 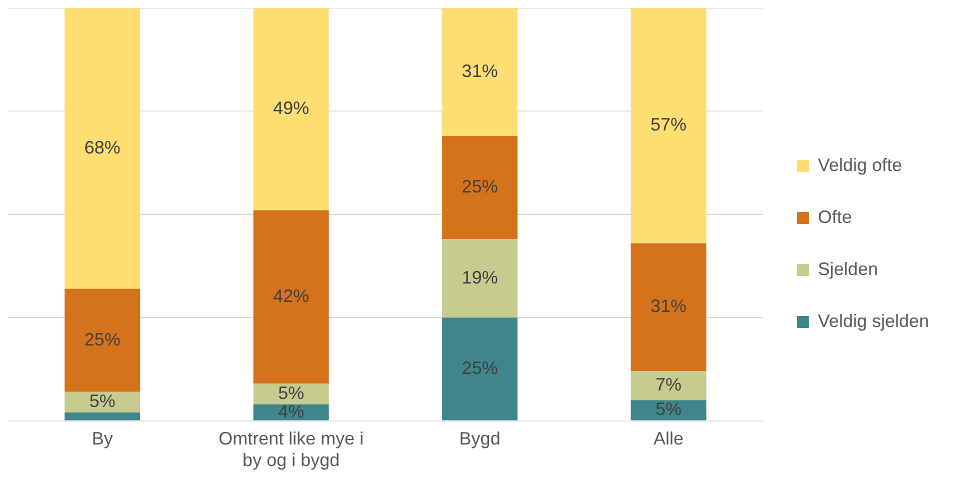 I want to click on legend-label: Ofte, so click(x=835, y=216).